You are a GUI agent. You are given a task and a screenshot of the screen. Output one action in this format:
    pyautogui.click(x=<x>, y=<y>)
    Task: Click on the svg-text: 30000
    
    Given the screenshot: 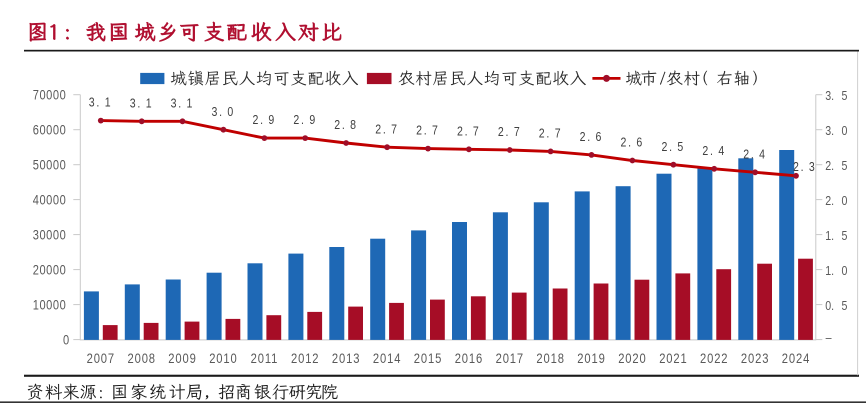 What is the action you would take?
    pyautogui.click(x=50, y=234)
    